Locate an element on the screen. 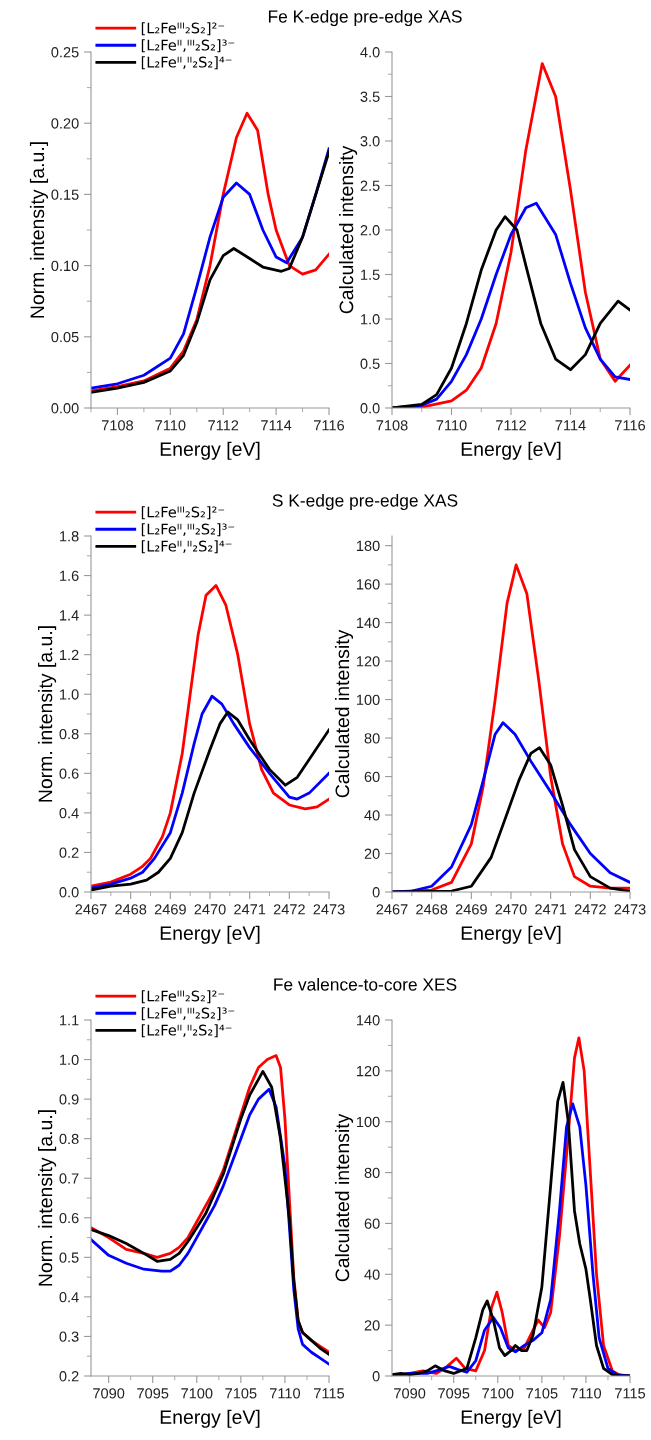  y-tick-label: 2.5 is located at coordinates (370, 185).